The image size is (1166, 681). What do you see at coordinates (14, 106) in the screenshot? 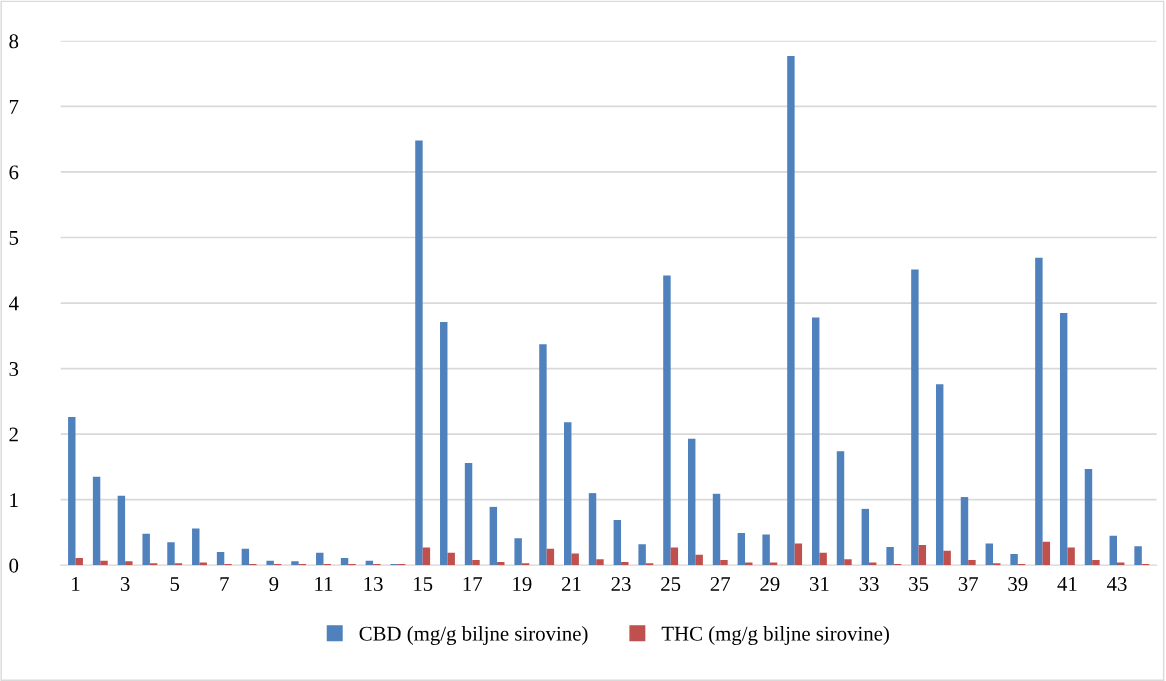
I see `y-tick-label: 7` at bounding box center [14, 106].